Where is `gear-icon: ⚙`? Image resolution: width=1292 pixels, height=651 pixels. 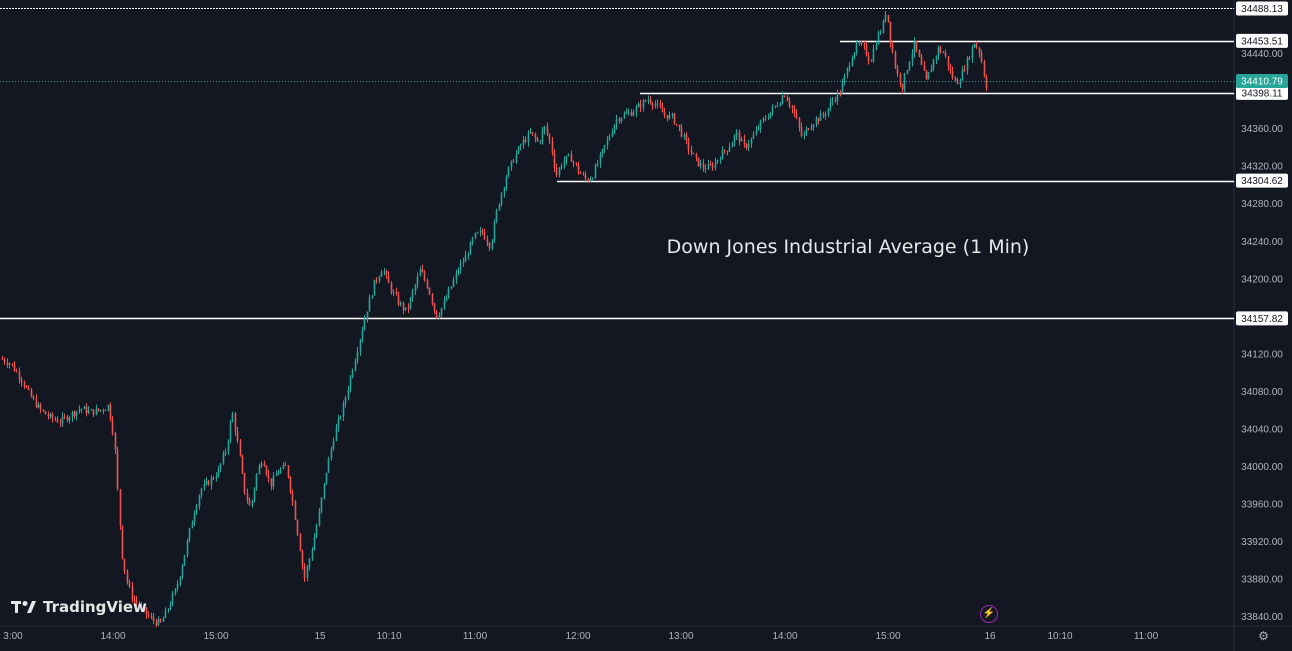 gear-icon: ⚙ is located at coordinates (1263, 636).